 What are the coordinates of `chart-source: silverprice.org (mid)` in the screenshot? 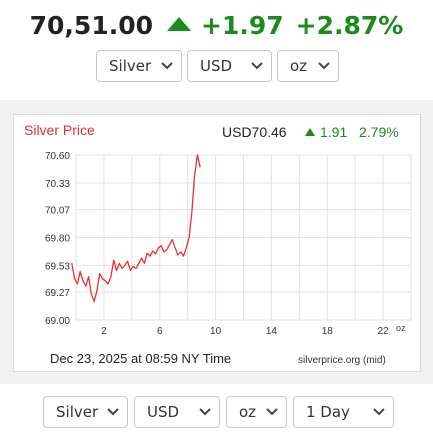 It's located at (342, 360).